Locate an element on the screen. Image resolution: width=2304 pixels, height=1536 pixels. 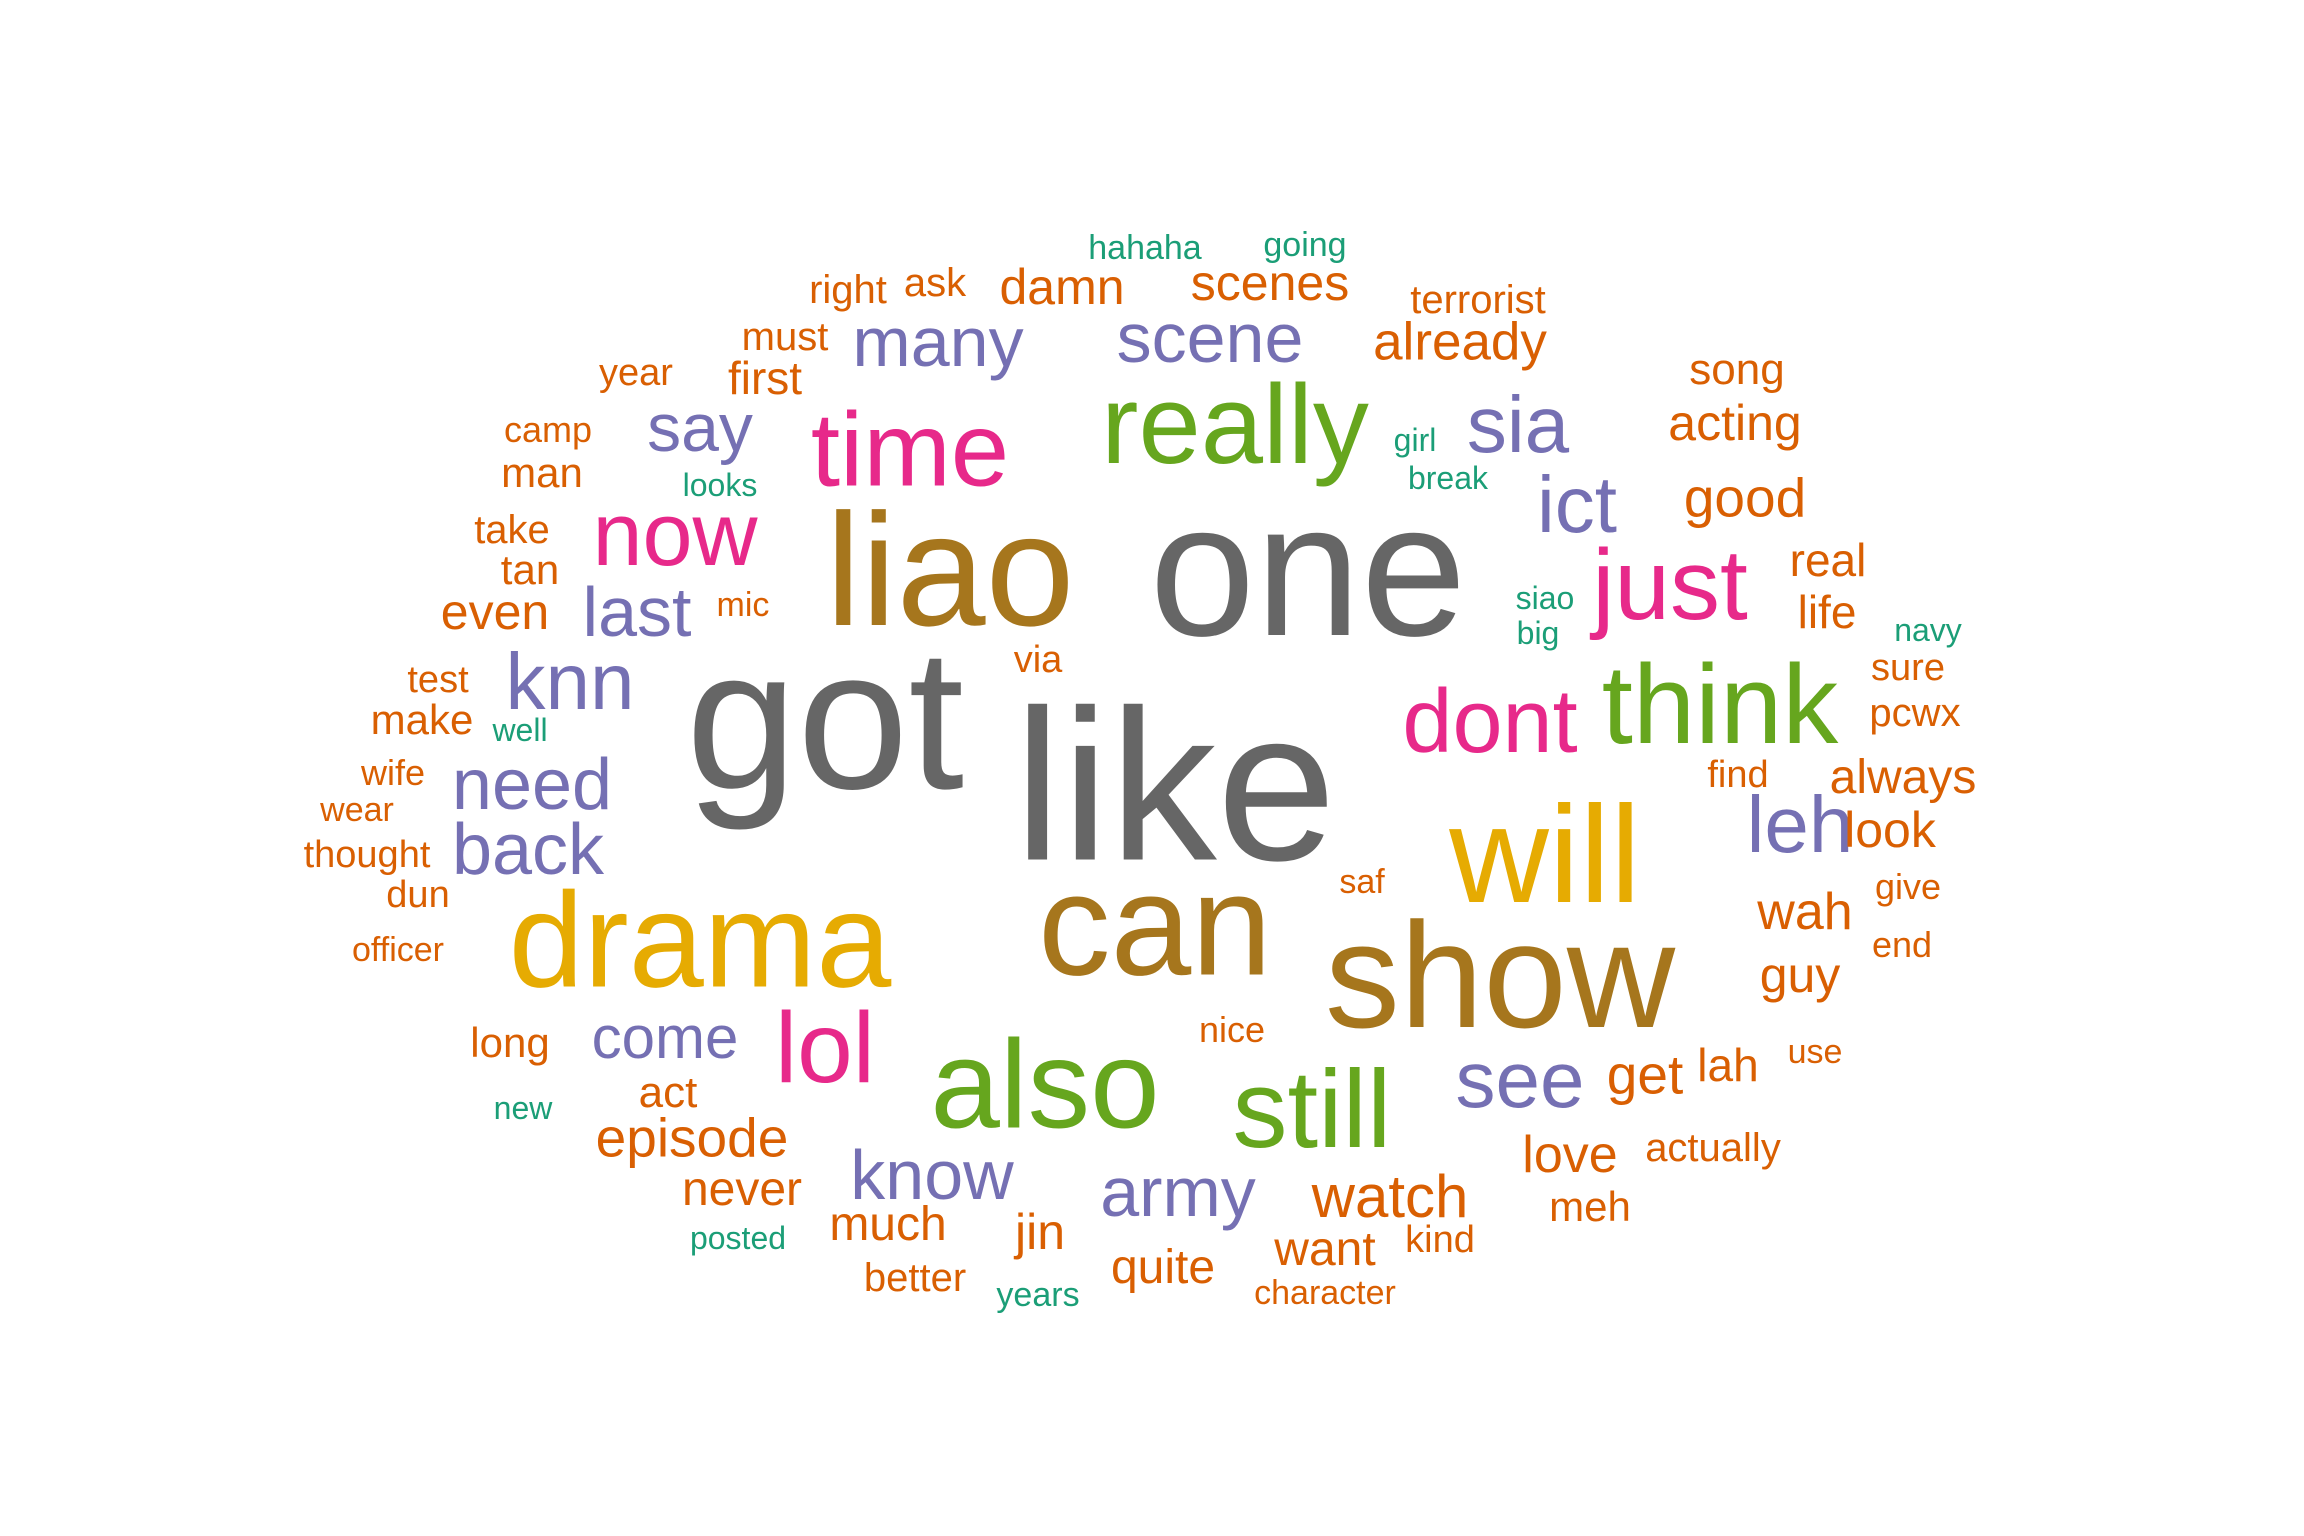
word-even: even is located at coordinates (495, 612).